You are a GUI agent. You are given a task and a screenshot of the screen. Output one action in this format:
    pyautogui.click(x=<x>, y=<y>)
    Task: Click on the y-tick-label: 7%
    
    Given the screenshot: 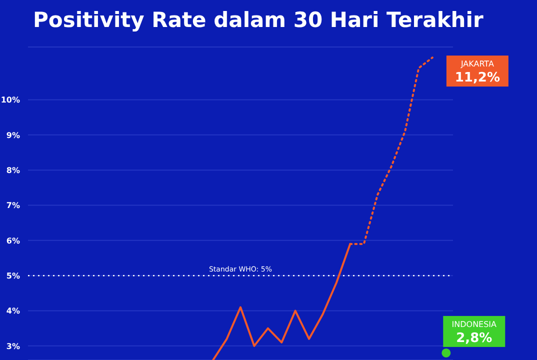 What is the action you would take?
    pyautogui.click(x=13, y=205)
    